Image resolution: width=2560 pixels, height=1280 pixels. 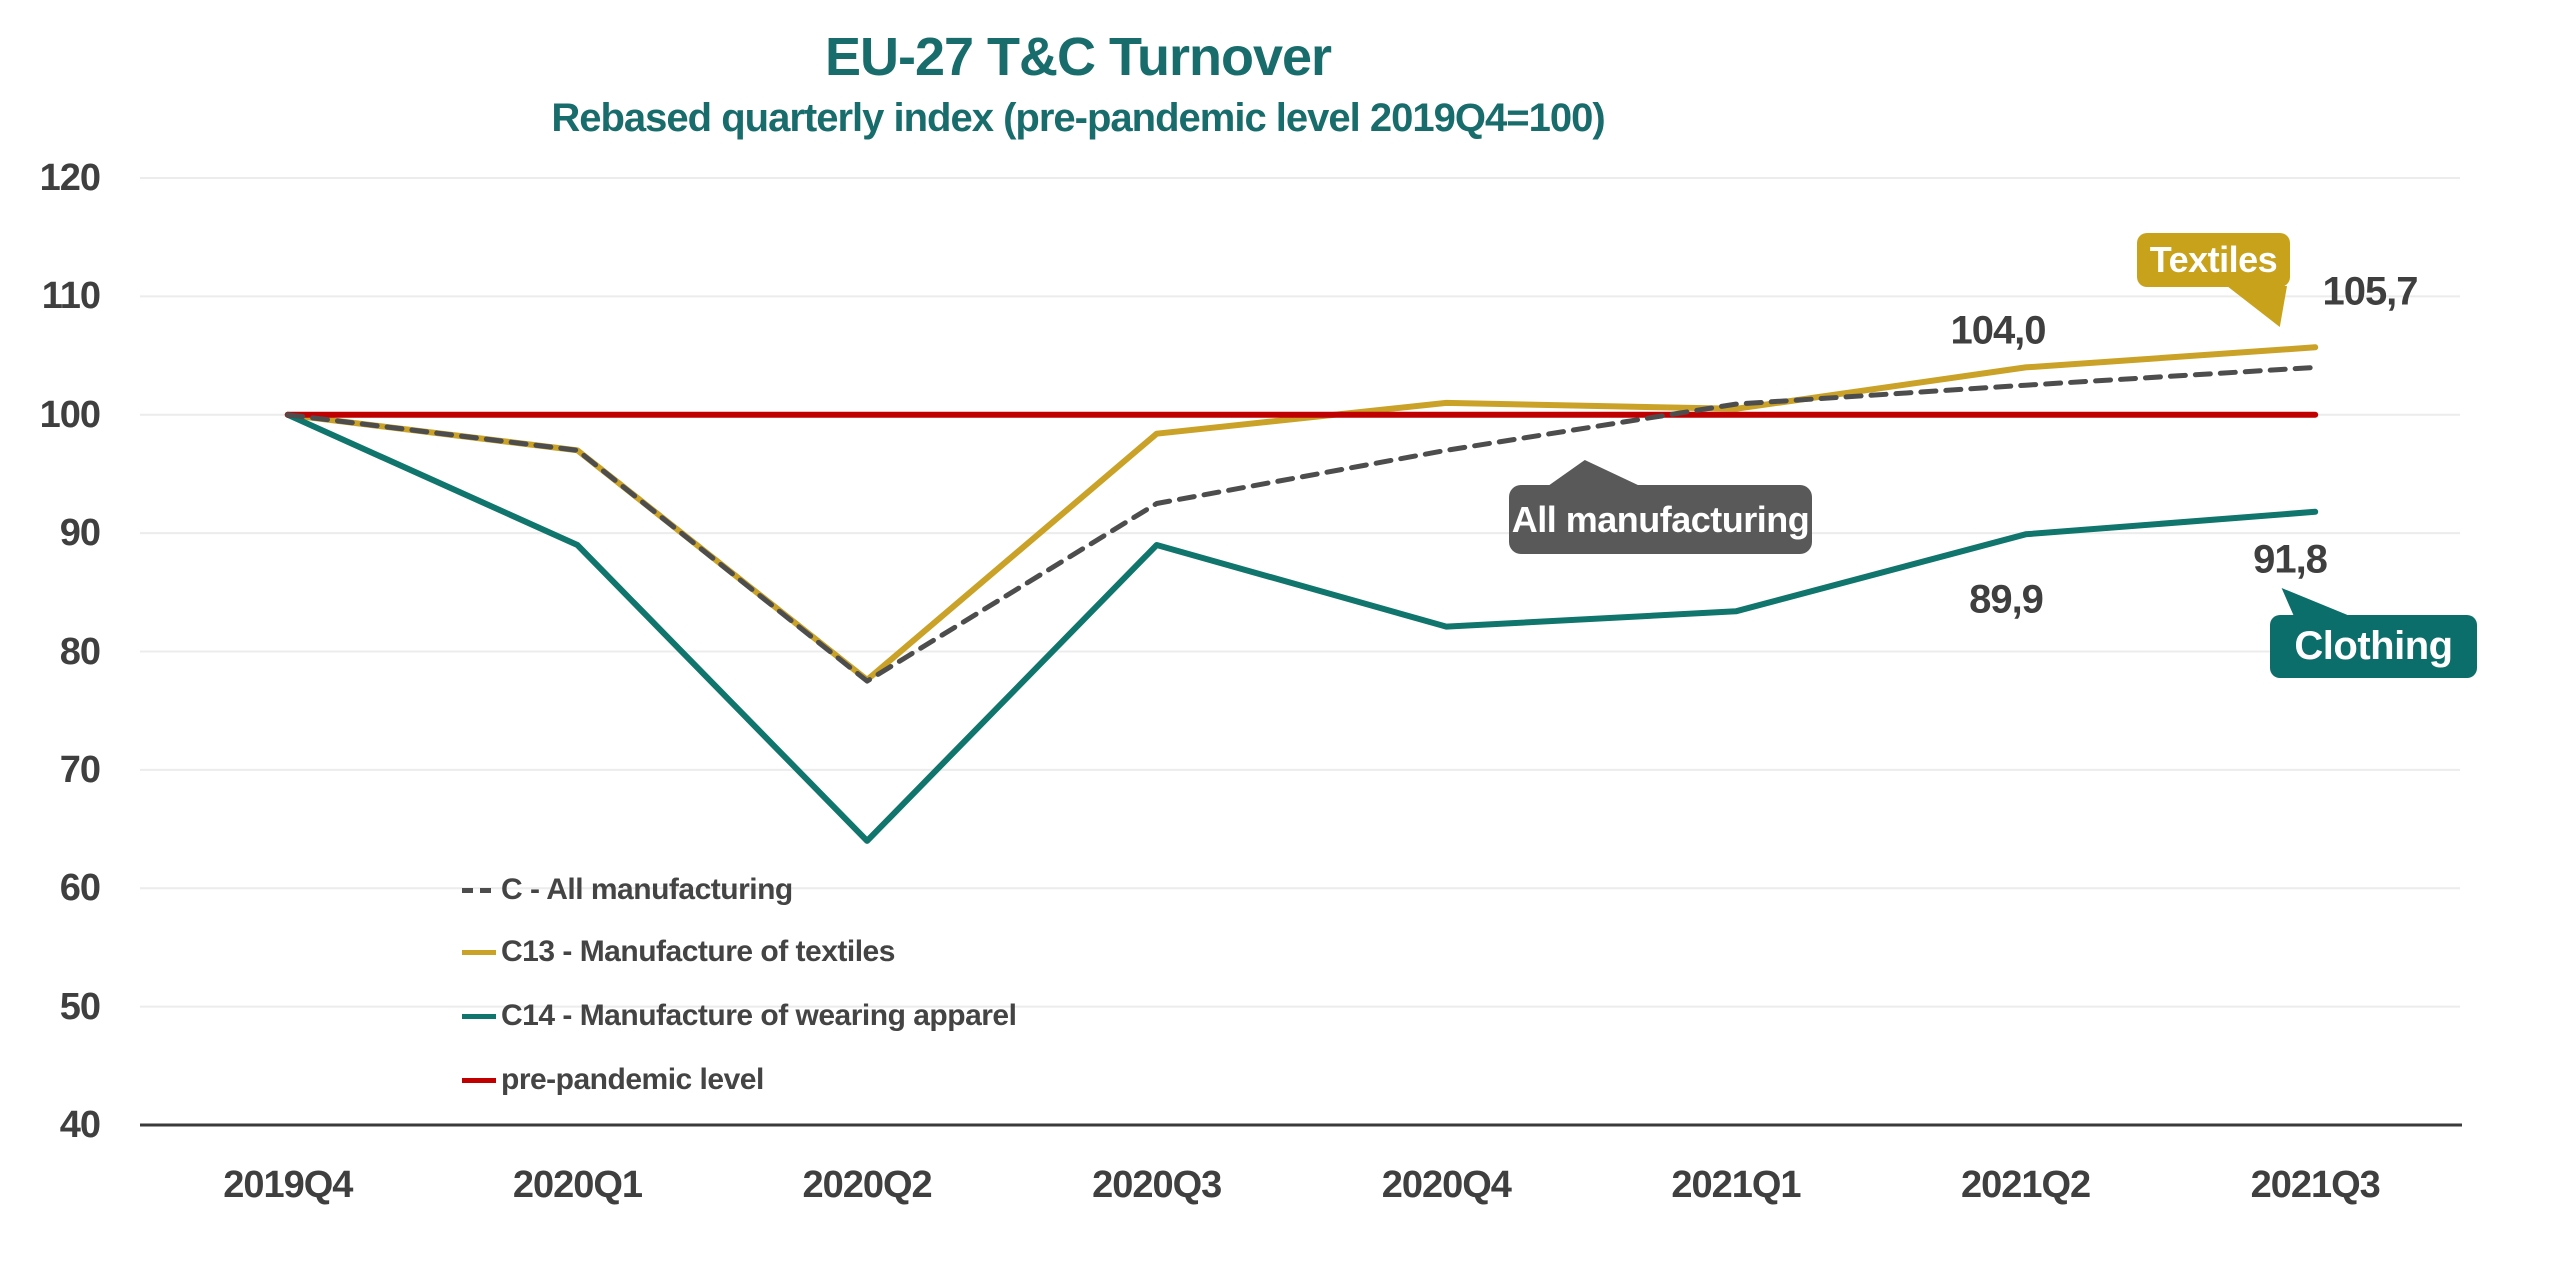 I want to click on callout-textiles: Textiles, so click(x=2213, y=280).